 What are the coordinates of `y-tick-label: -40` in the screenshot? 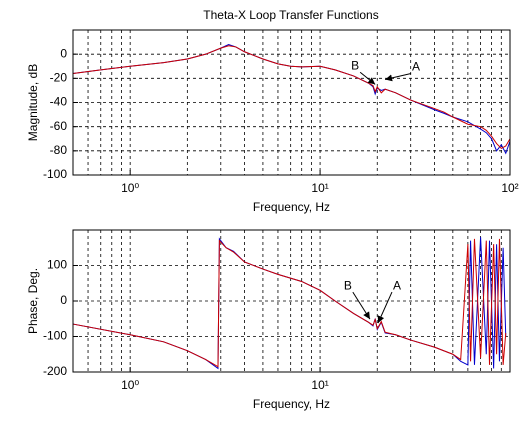 It's located at (59, 102).